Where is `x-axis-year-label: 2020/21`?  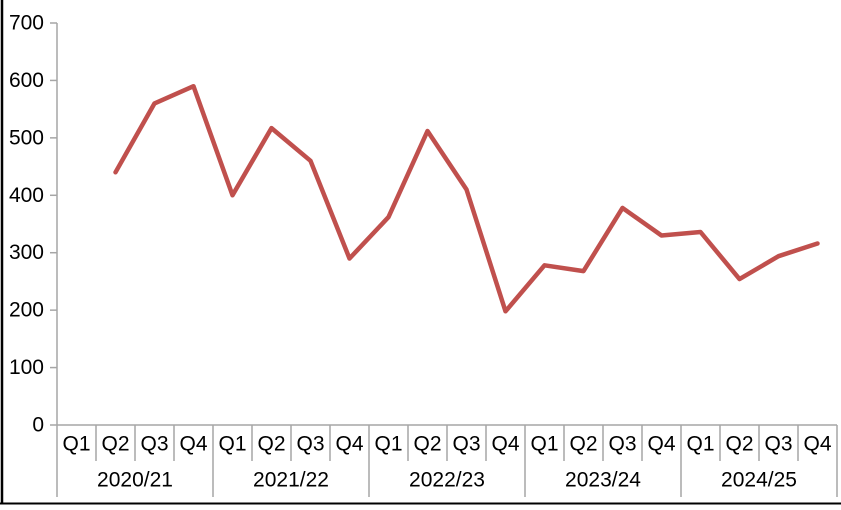 x-axis-year-label: 2020/21 is located at coordinates (135, 480).